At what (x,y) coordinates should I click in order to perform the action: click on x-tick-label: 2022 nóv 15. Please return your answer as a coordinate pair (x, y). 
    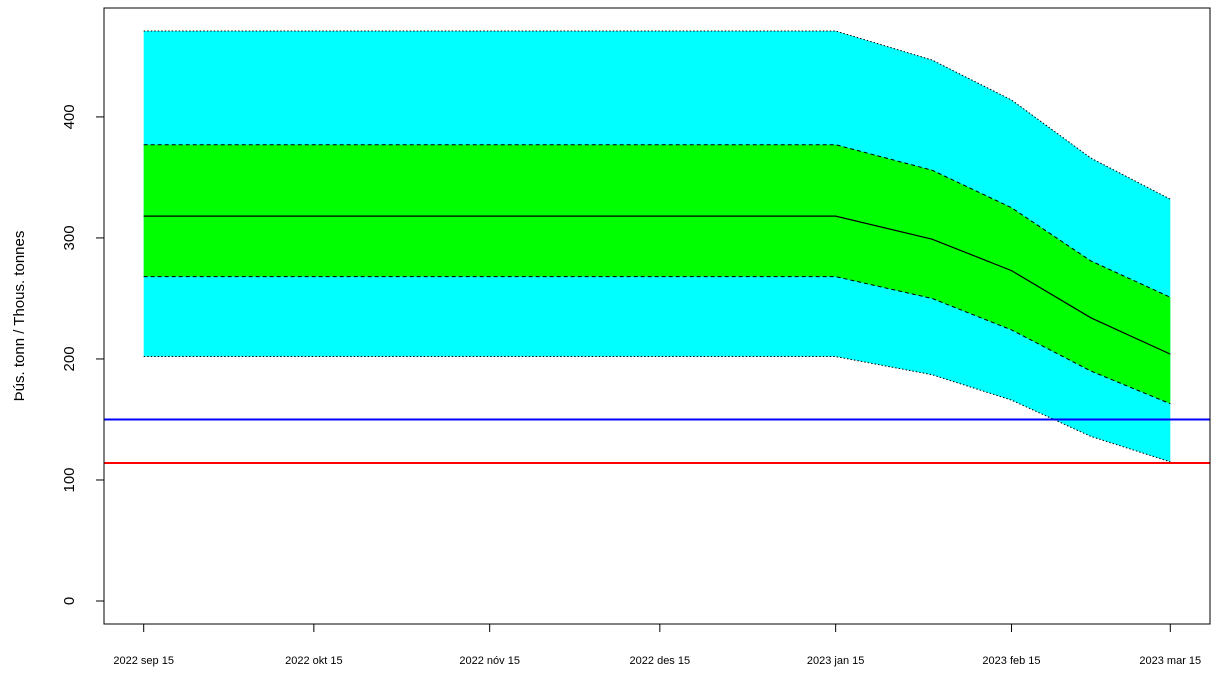
    Looking at the image, I should click on (489, 661).